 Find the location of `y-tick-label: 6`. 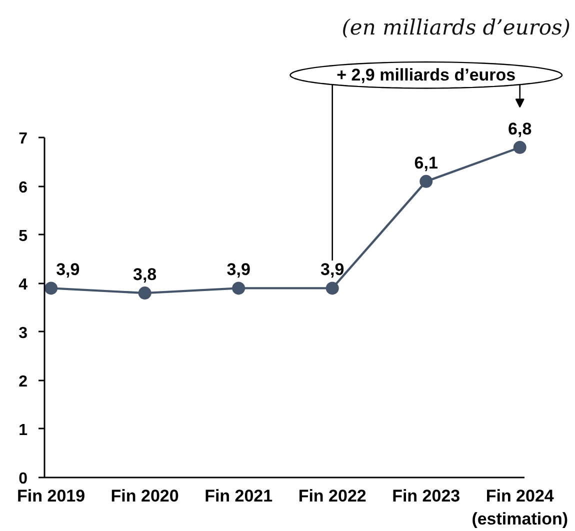

y-tick-label: 6 is located at coordinates (23, 187).